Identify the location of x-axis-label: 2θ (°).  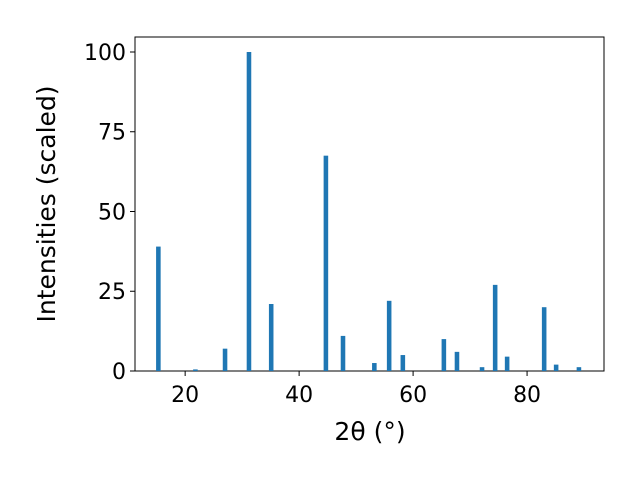
(369, 431).